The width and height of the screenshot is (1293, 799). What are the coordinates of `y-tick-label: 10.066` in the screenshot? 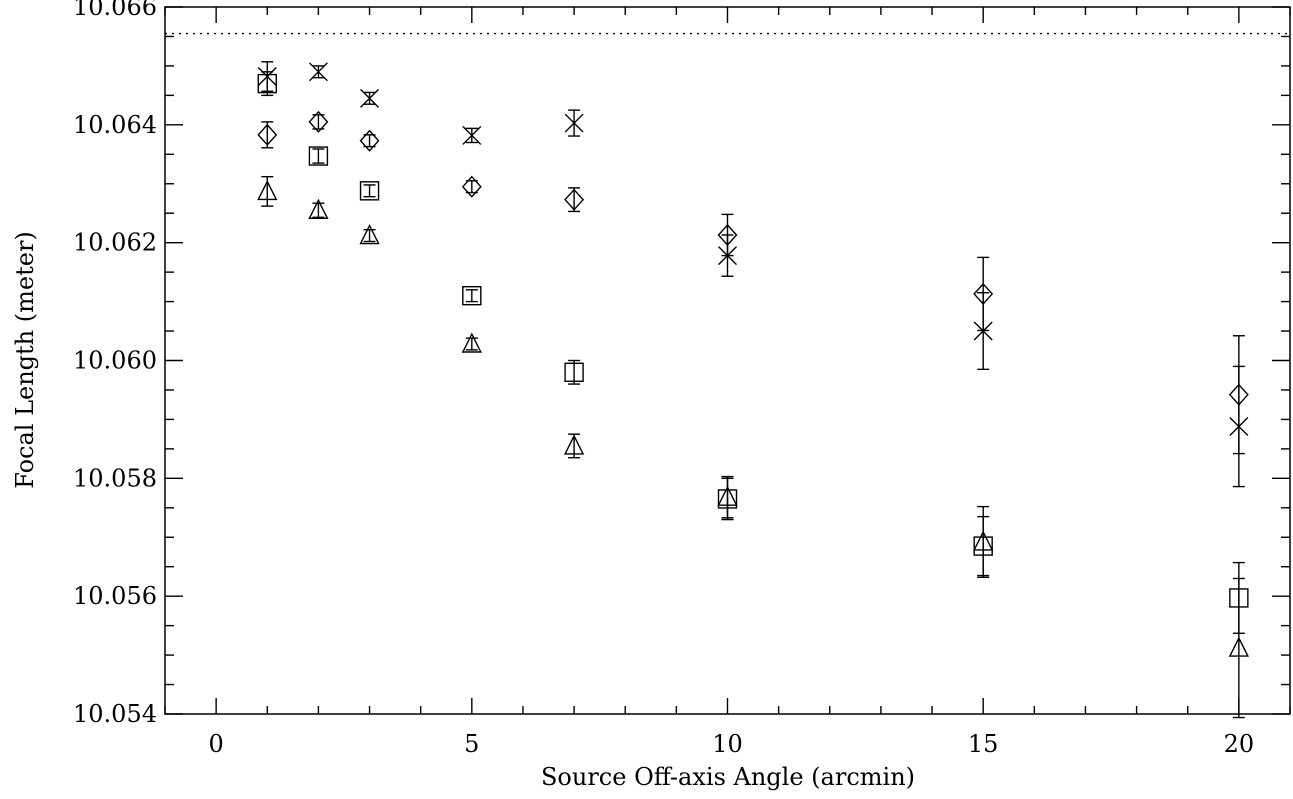 It's located at (115, 10).